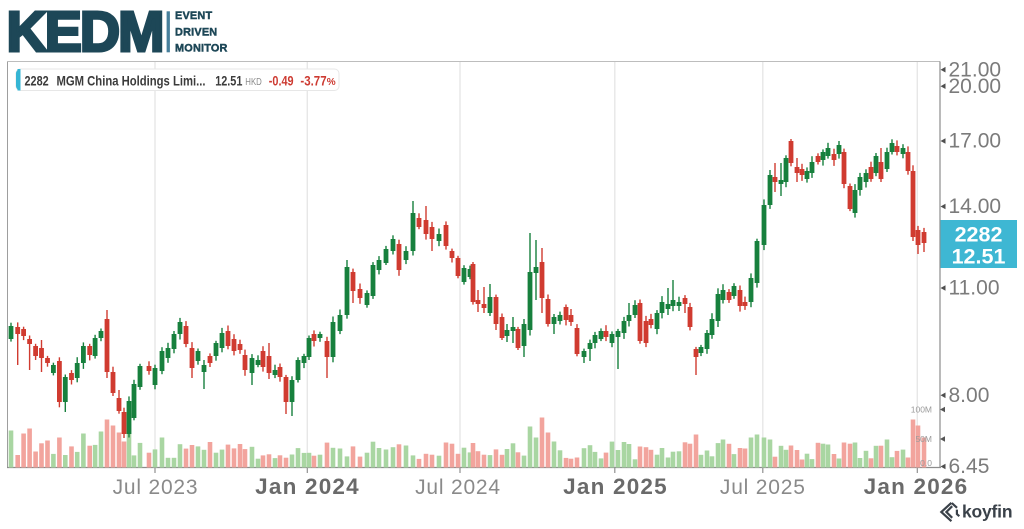  What do you see at coordinates (975, 141) in the screenshot?
I see `svg-text: 17.00` at bounding box center [975, 141].